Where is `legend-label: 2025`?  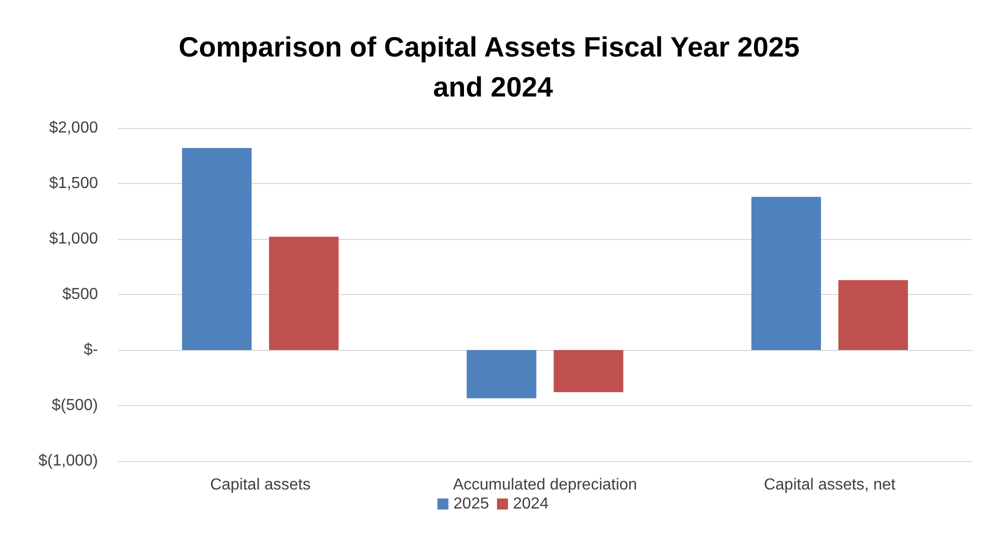 legend-label: 2025 is located at coordinates (471, 504).